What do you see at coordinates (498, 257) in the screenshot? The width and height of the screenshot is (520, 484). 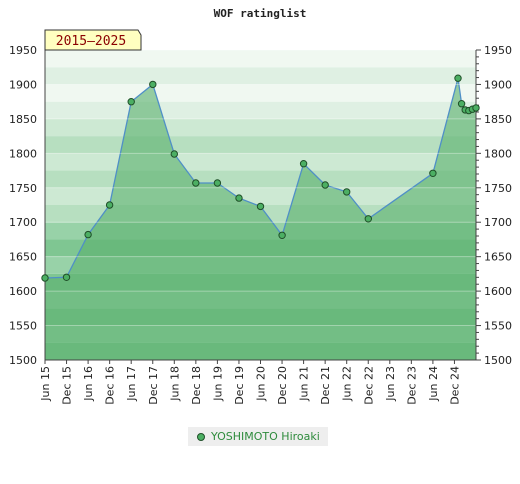 I see `y-tick-label-right: 1650` at bounding box center [498, 257].